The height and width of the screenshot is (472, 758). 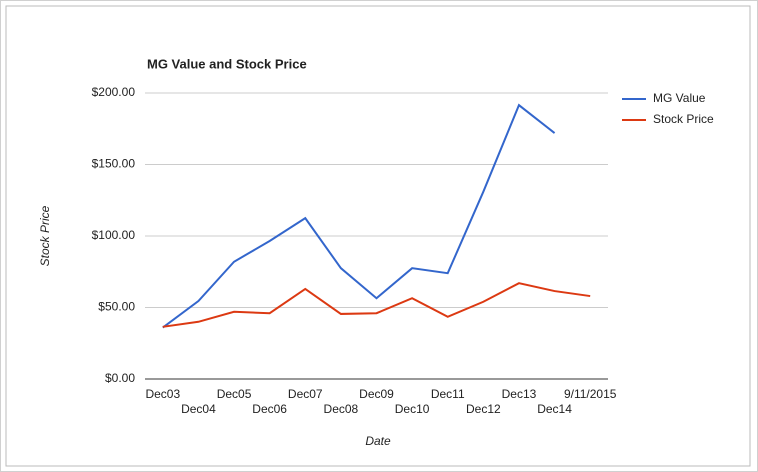 I want to click on y-tick-label: $50.00, so click(x=116, y=307).